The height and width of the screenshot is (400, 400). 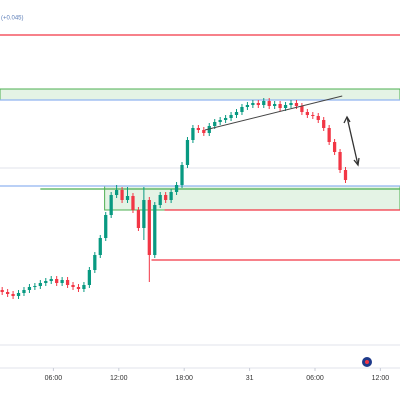 What do you see at coordinates (273, 113) in the screenshot?
I see `trend-line` at bounding box center [273, 113].